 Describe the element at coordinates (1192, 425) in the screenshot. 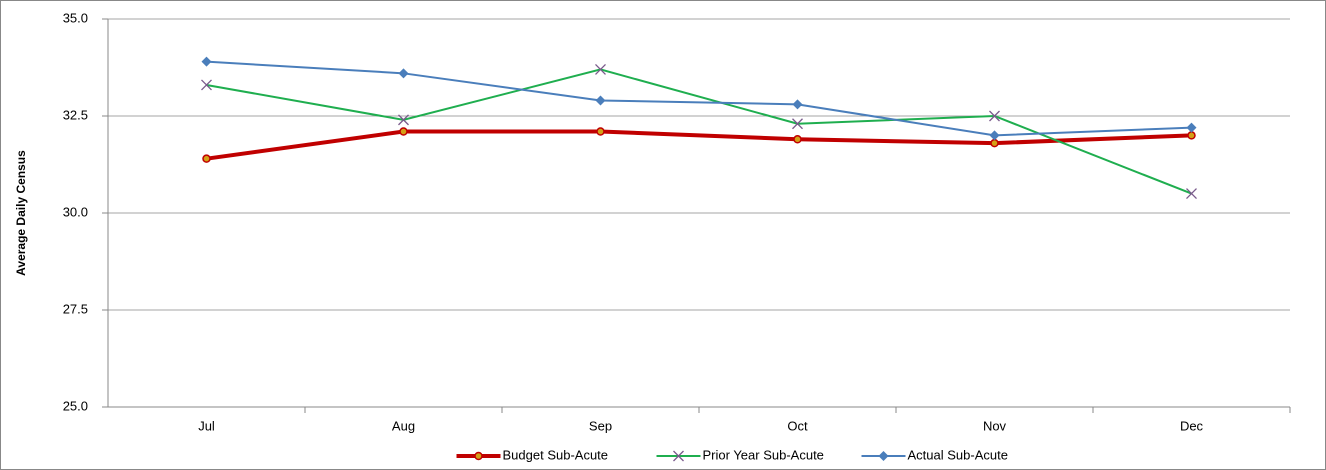

I see `x-tick-label: Dec` at that location.